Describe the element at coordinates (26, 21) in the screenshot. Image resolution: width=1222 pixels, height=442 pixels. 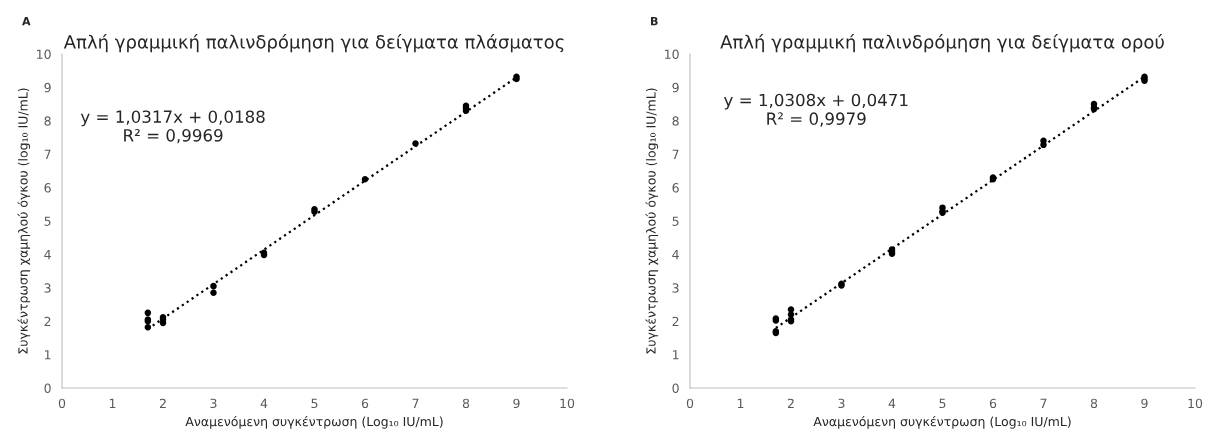
I see `text: A` at that location.